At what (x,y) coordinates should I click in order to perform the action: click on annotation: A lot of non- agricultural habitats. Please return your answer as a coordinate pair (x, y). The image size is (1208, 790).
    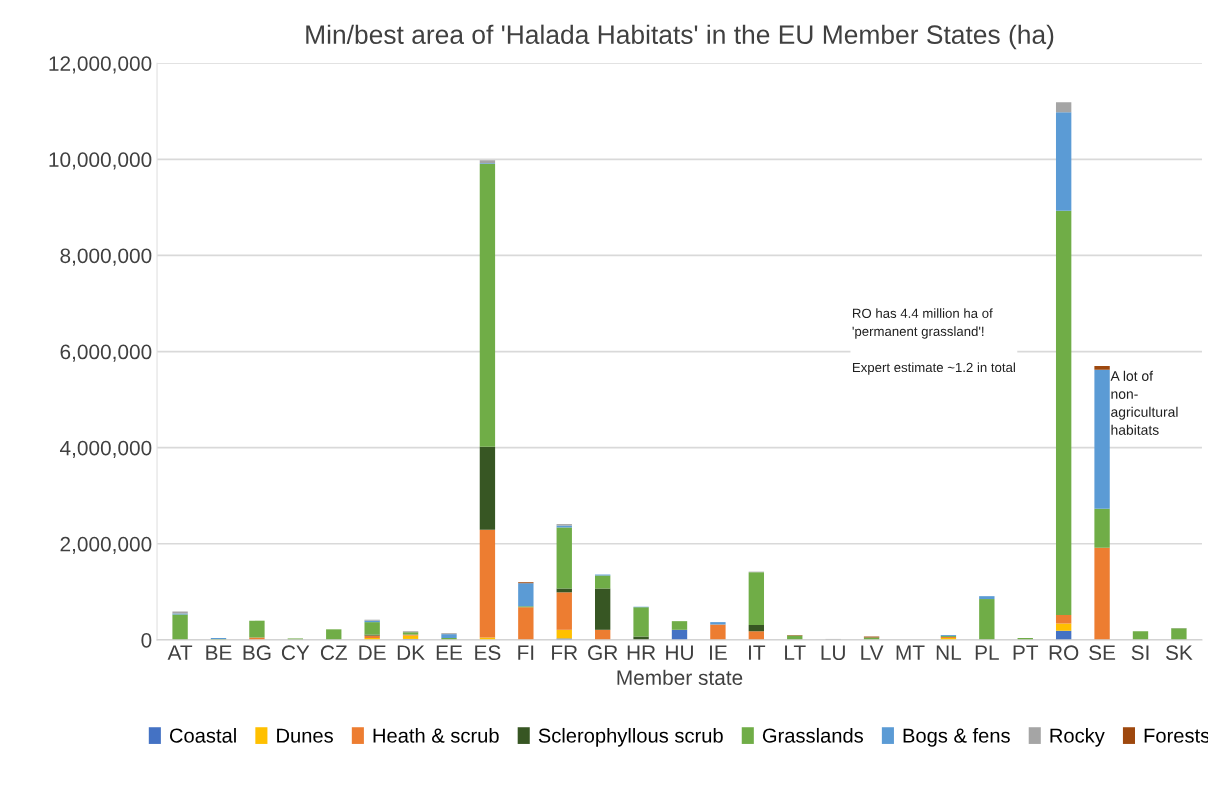
    Looking at the image, I should click on (1144, 402).